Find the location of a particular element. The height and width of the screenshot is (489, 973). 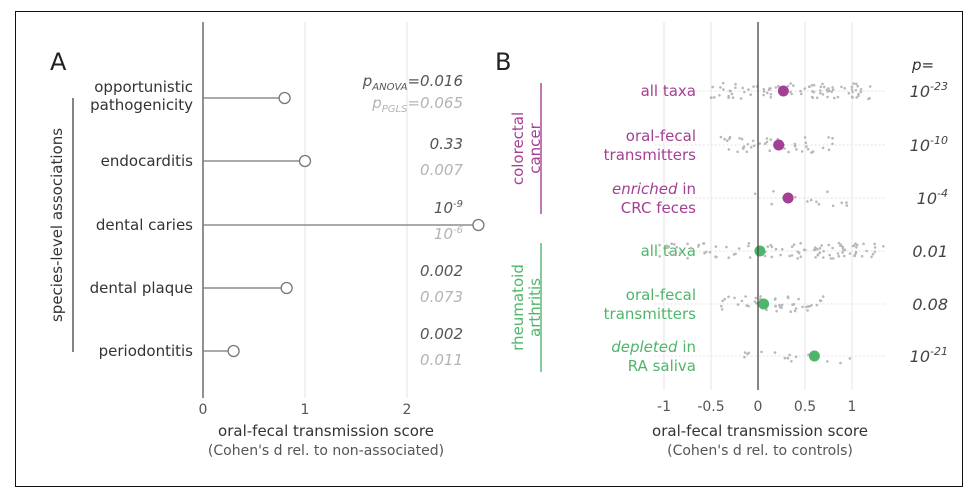

row-label: enriched in is located at coordinates (654, 189).